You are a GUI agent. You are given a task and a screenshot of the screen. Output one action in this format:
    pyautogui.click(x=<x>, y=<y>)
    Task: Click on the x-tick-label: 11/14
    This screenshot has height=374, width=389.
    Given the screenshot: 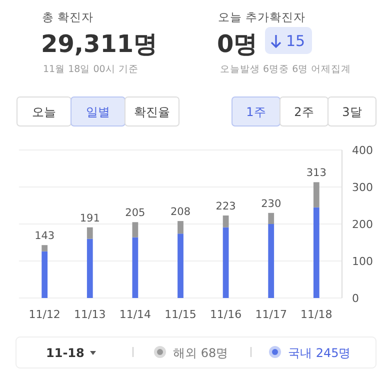 What is the action you would take?
    pyautogui.click(x=135, y=314)
    